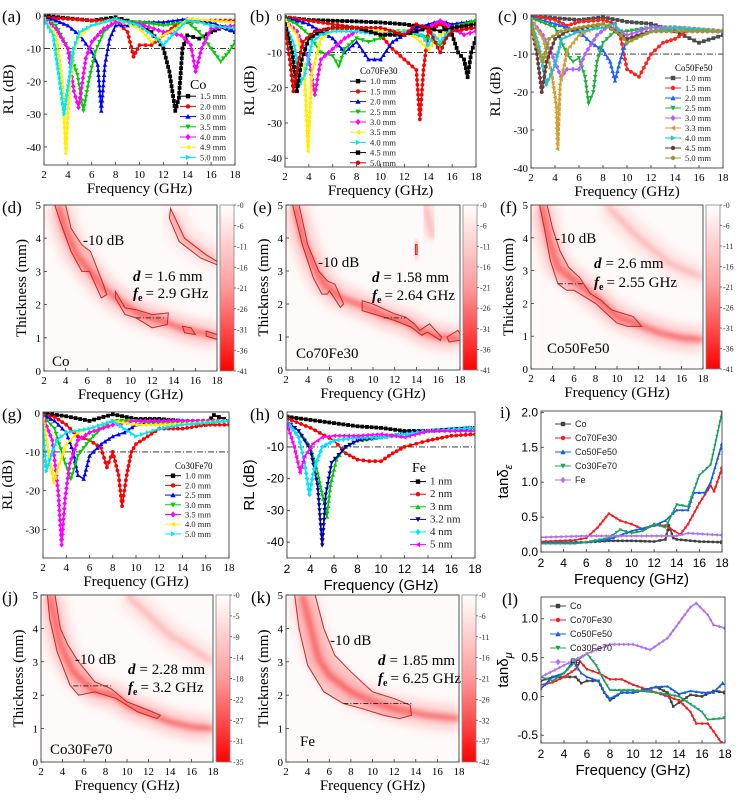 This screenshot has height=800, width=753. I want to click on colorbar-tick-label: -26, so click(485, 308).